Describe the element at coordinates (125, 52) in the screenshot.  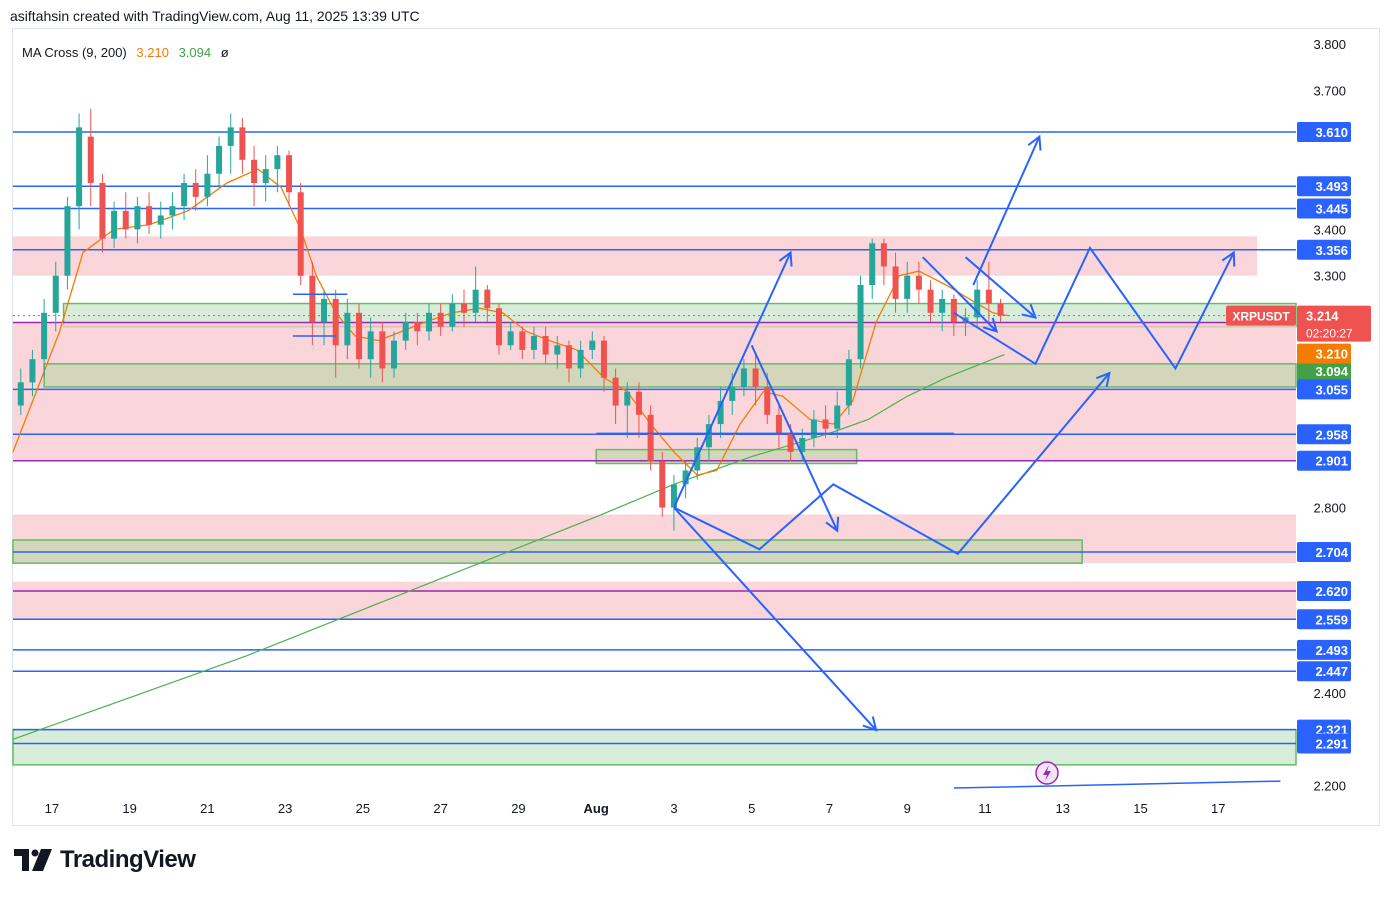
I see `indicator-legend: MA Cross (9, 200) 3.210 3.094 ø` at that location.